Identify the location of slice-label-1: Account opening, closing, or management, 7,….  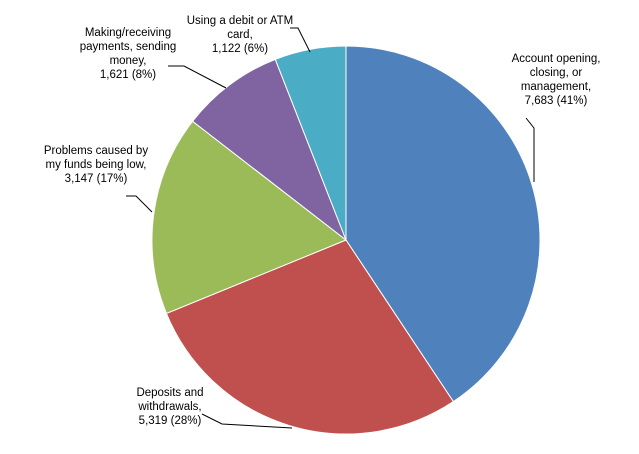
(556, 80).